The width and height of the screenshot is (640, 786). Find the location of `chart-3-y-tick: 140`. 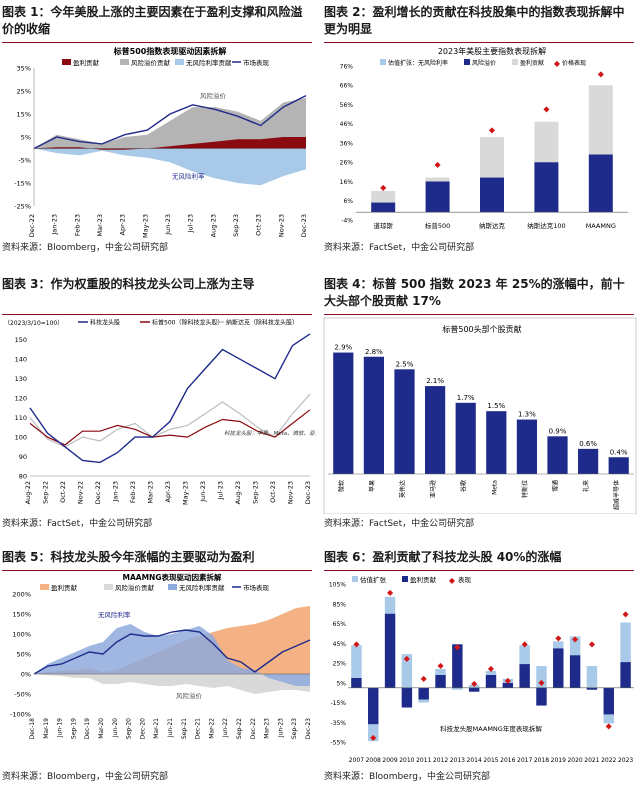

chart-3-y-tick: 140 is located at coordinates (21, 360).